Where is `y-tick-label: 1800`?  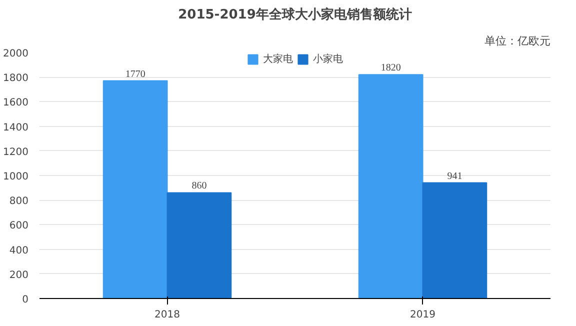 y-tick-label: 1800 is located at coordinates (16, 78).